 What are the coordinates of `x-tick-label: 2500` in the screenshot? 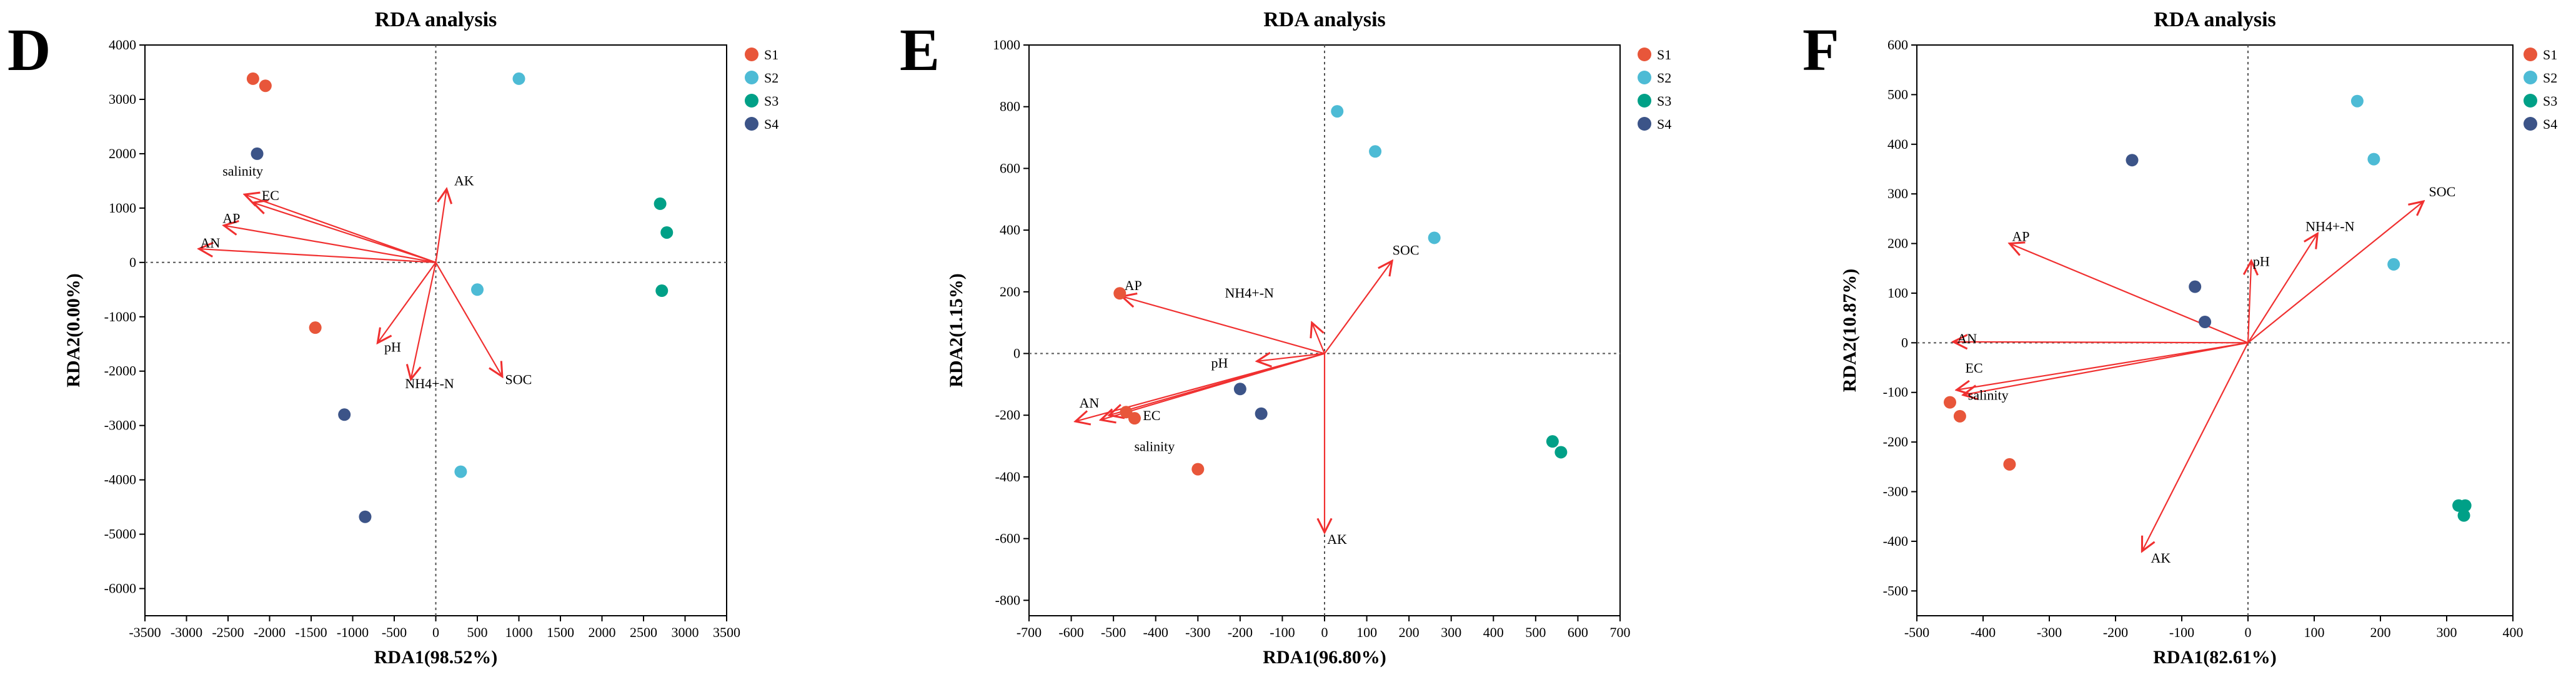 It's located at (643, 632).